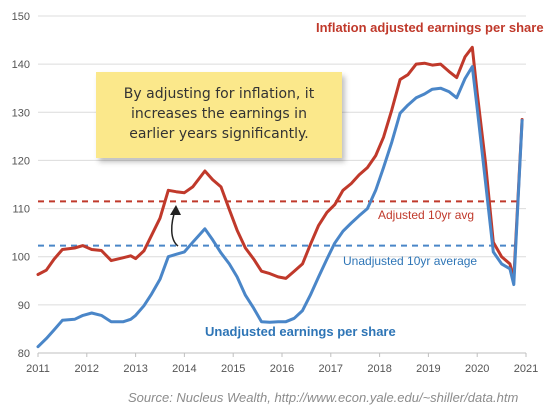 This screenshot has width=550, height=411. I want to click on y-tick-label: 100, so click(21, 258).